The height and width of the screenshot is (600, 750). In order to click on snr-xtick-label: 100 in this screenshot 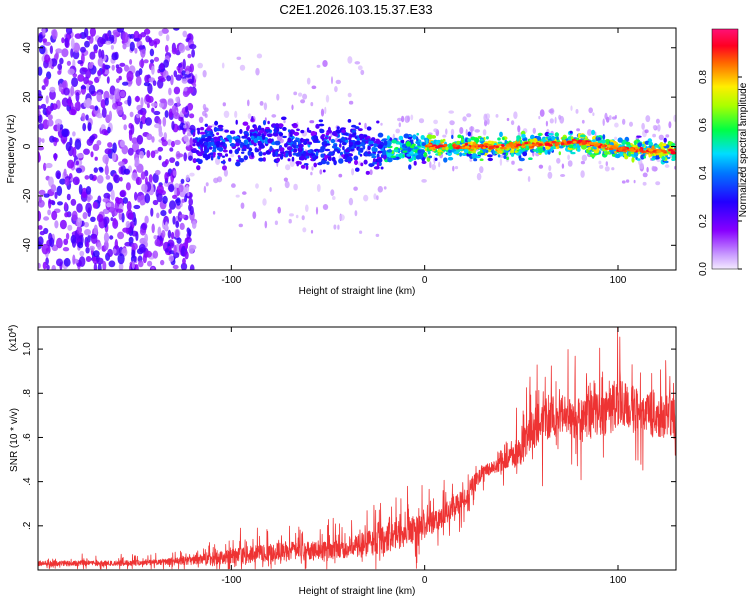, I will do `click(618, 580)`.